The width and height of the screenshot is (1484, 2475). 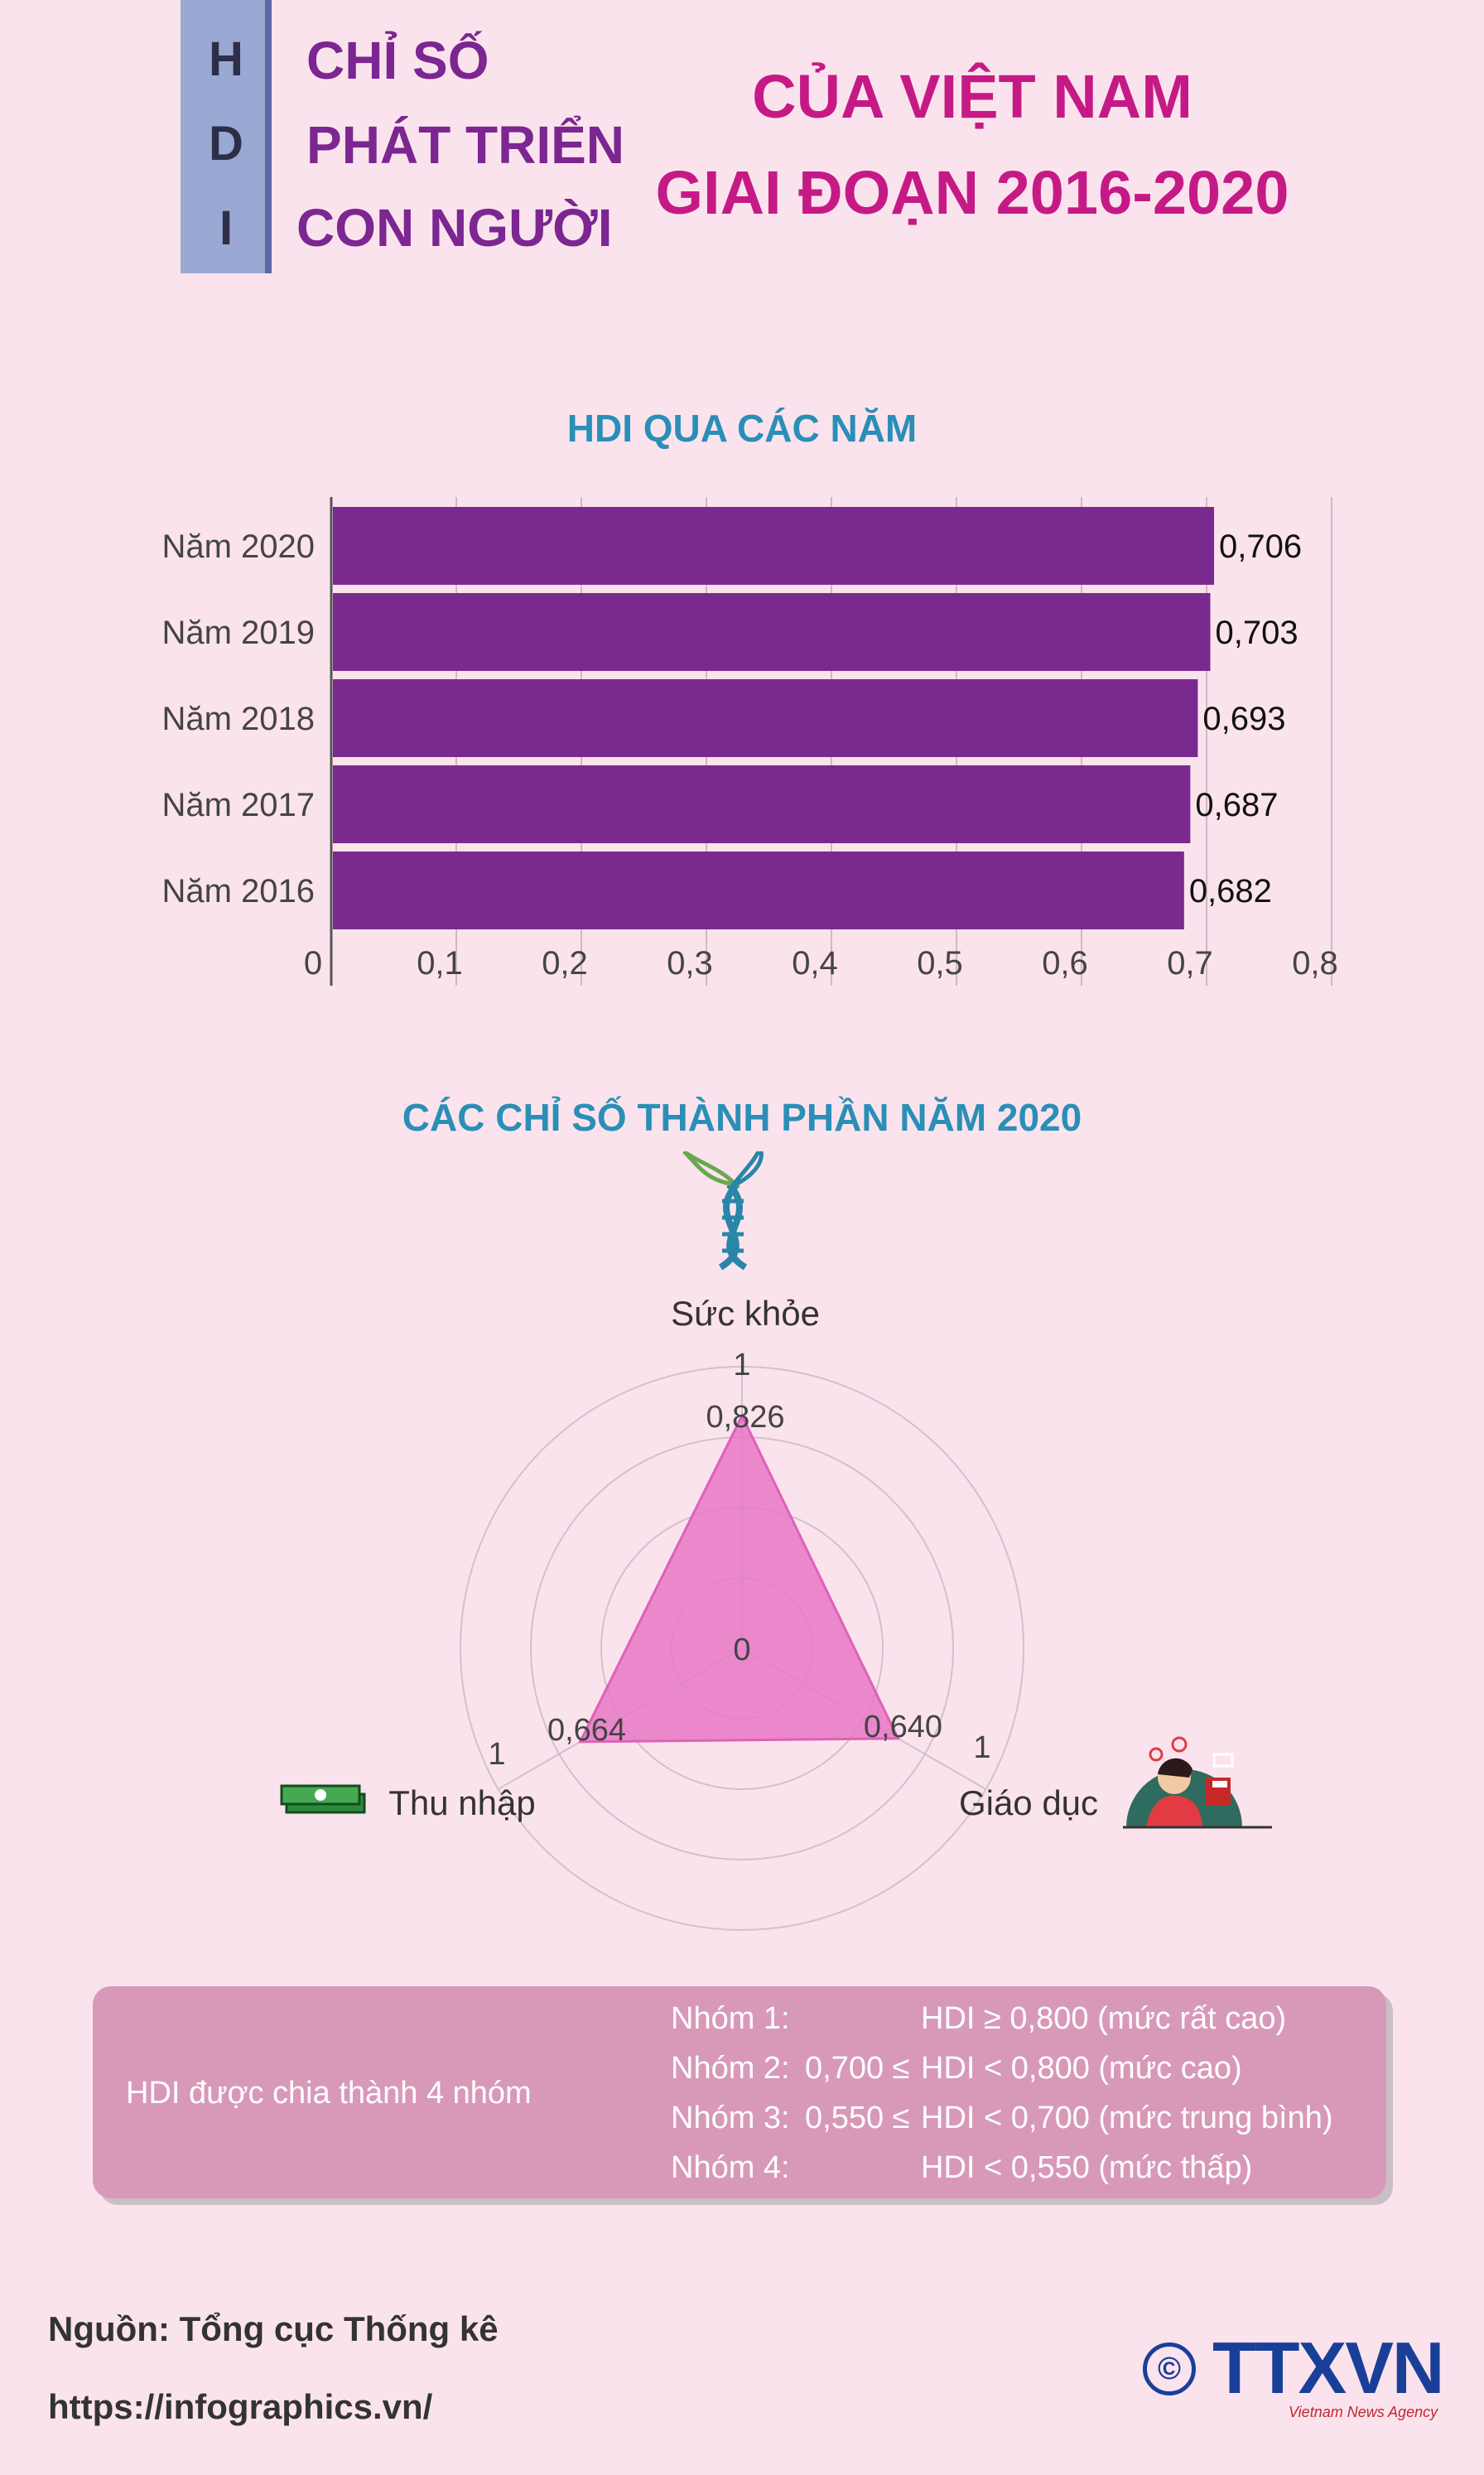 What do you see at coordinates (397, 60) in the screenshot?
I see `title-line-1: CHỈ SỐ` at bounding box center [397, 60].